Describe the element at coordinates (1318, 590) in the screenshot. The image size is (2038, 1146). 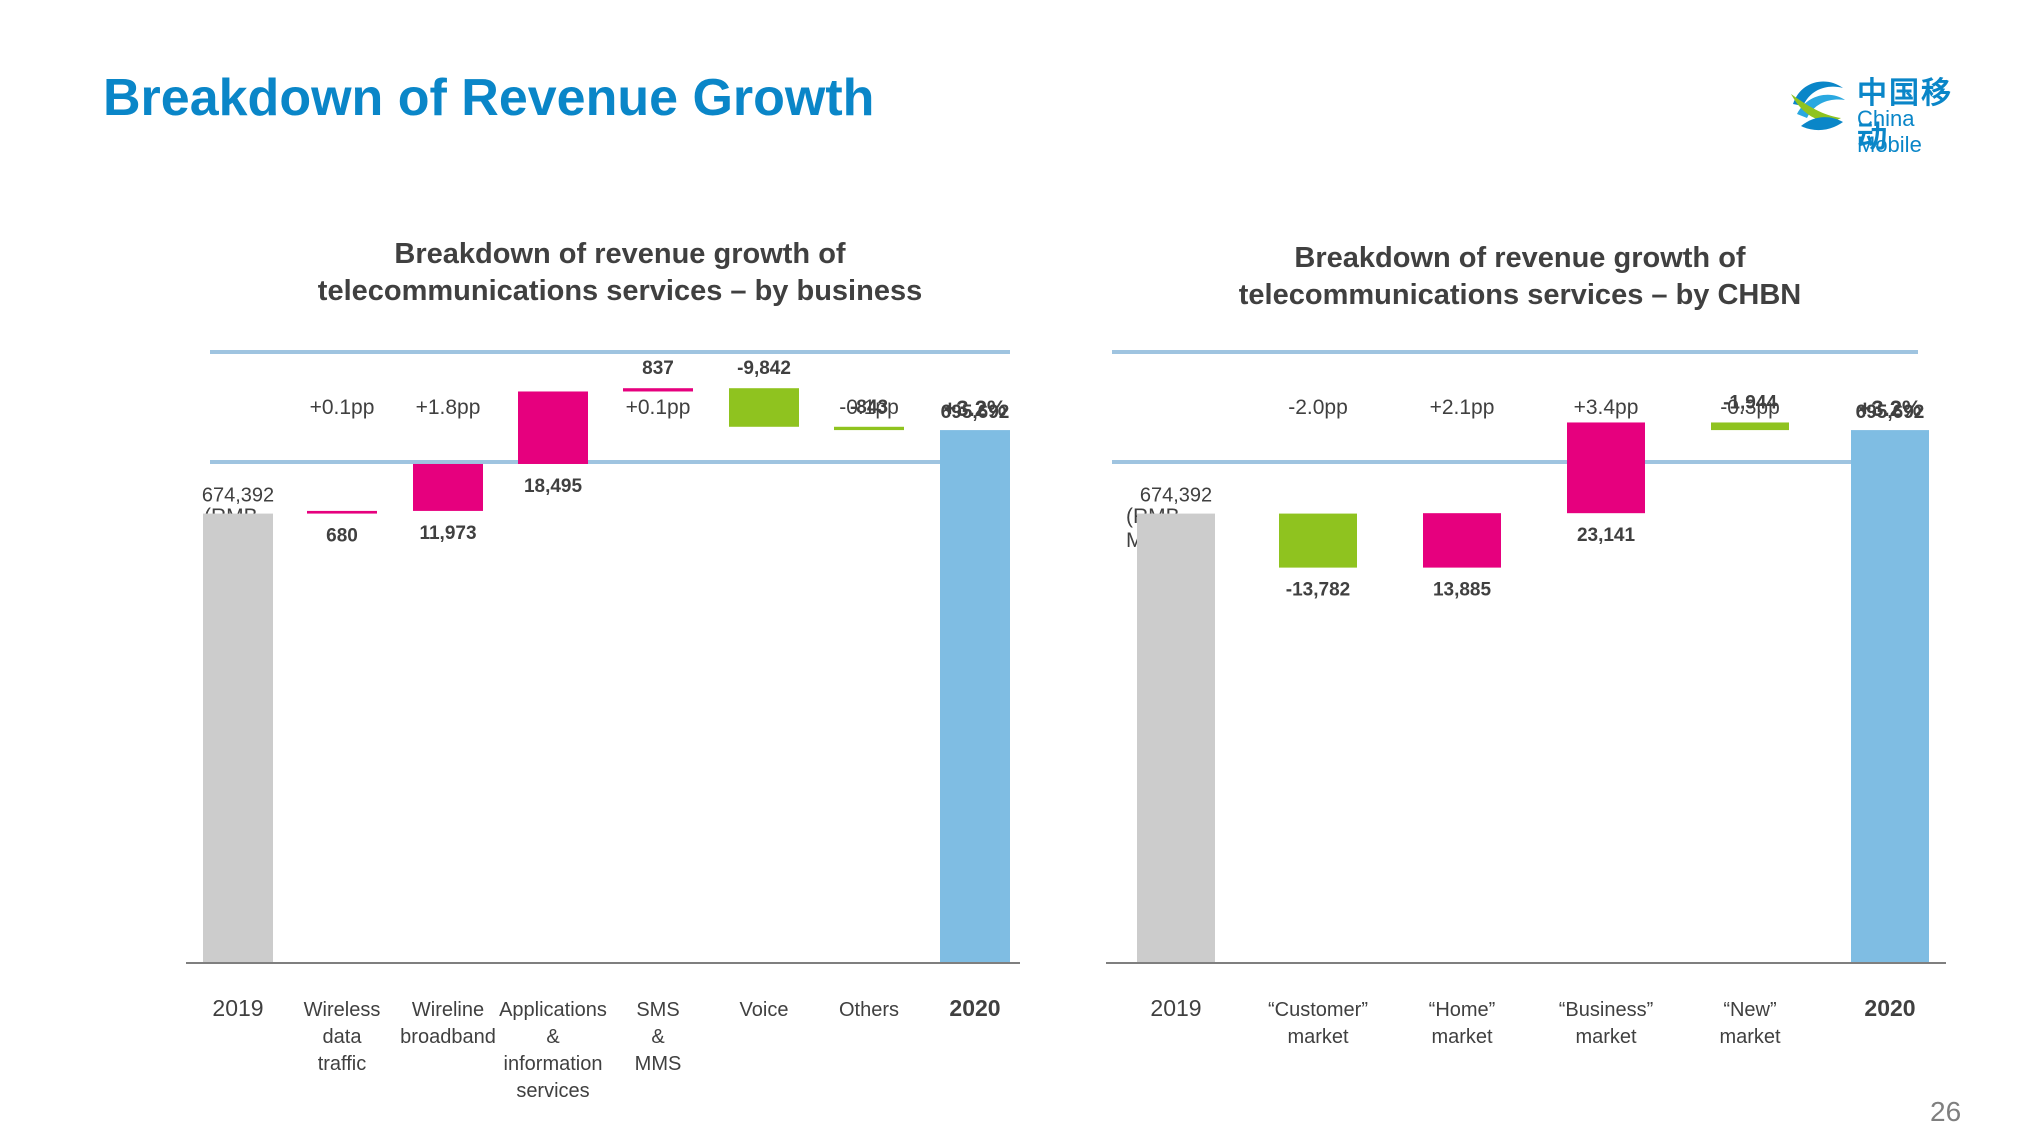
I see `value-label-2: -13,782` at that location.